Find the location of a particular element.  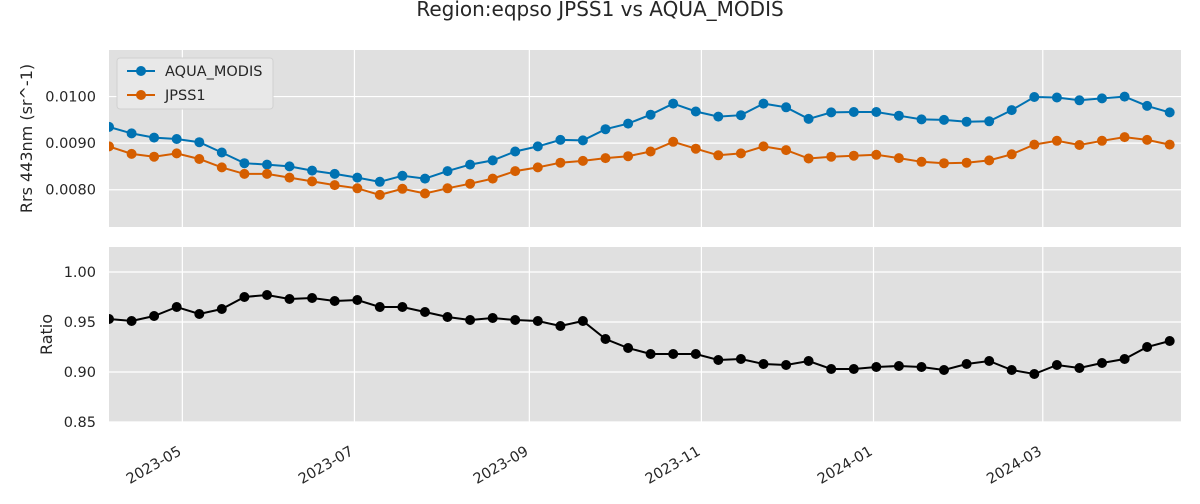

chart-title: Region:eqpso JPSS1 vs AQUA_MODIS is located at coordinates (599, 10).